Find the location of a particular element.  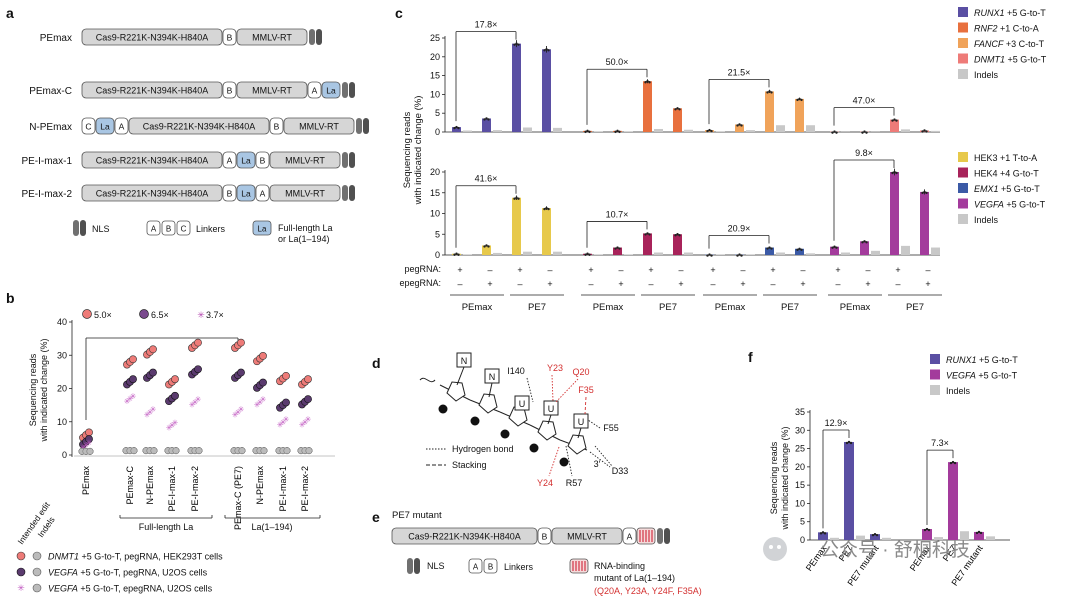

y-axis-label: Sequencing reads is located at coordinates (407, 149).